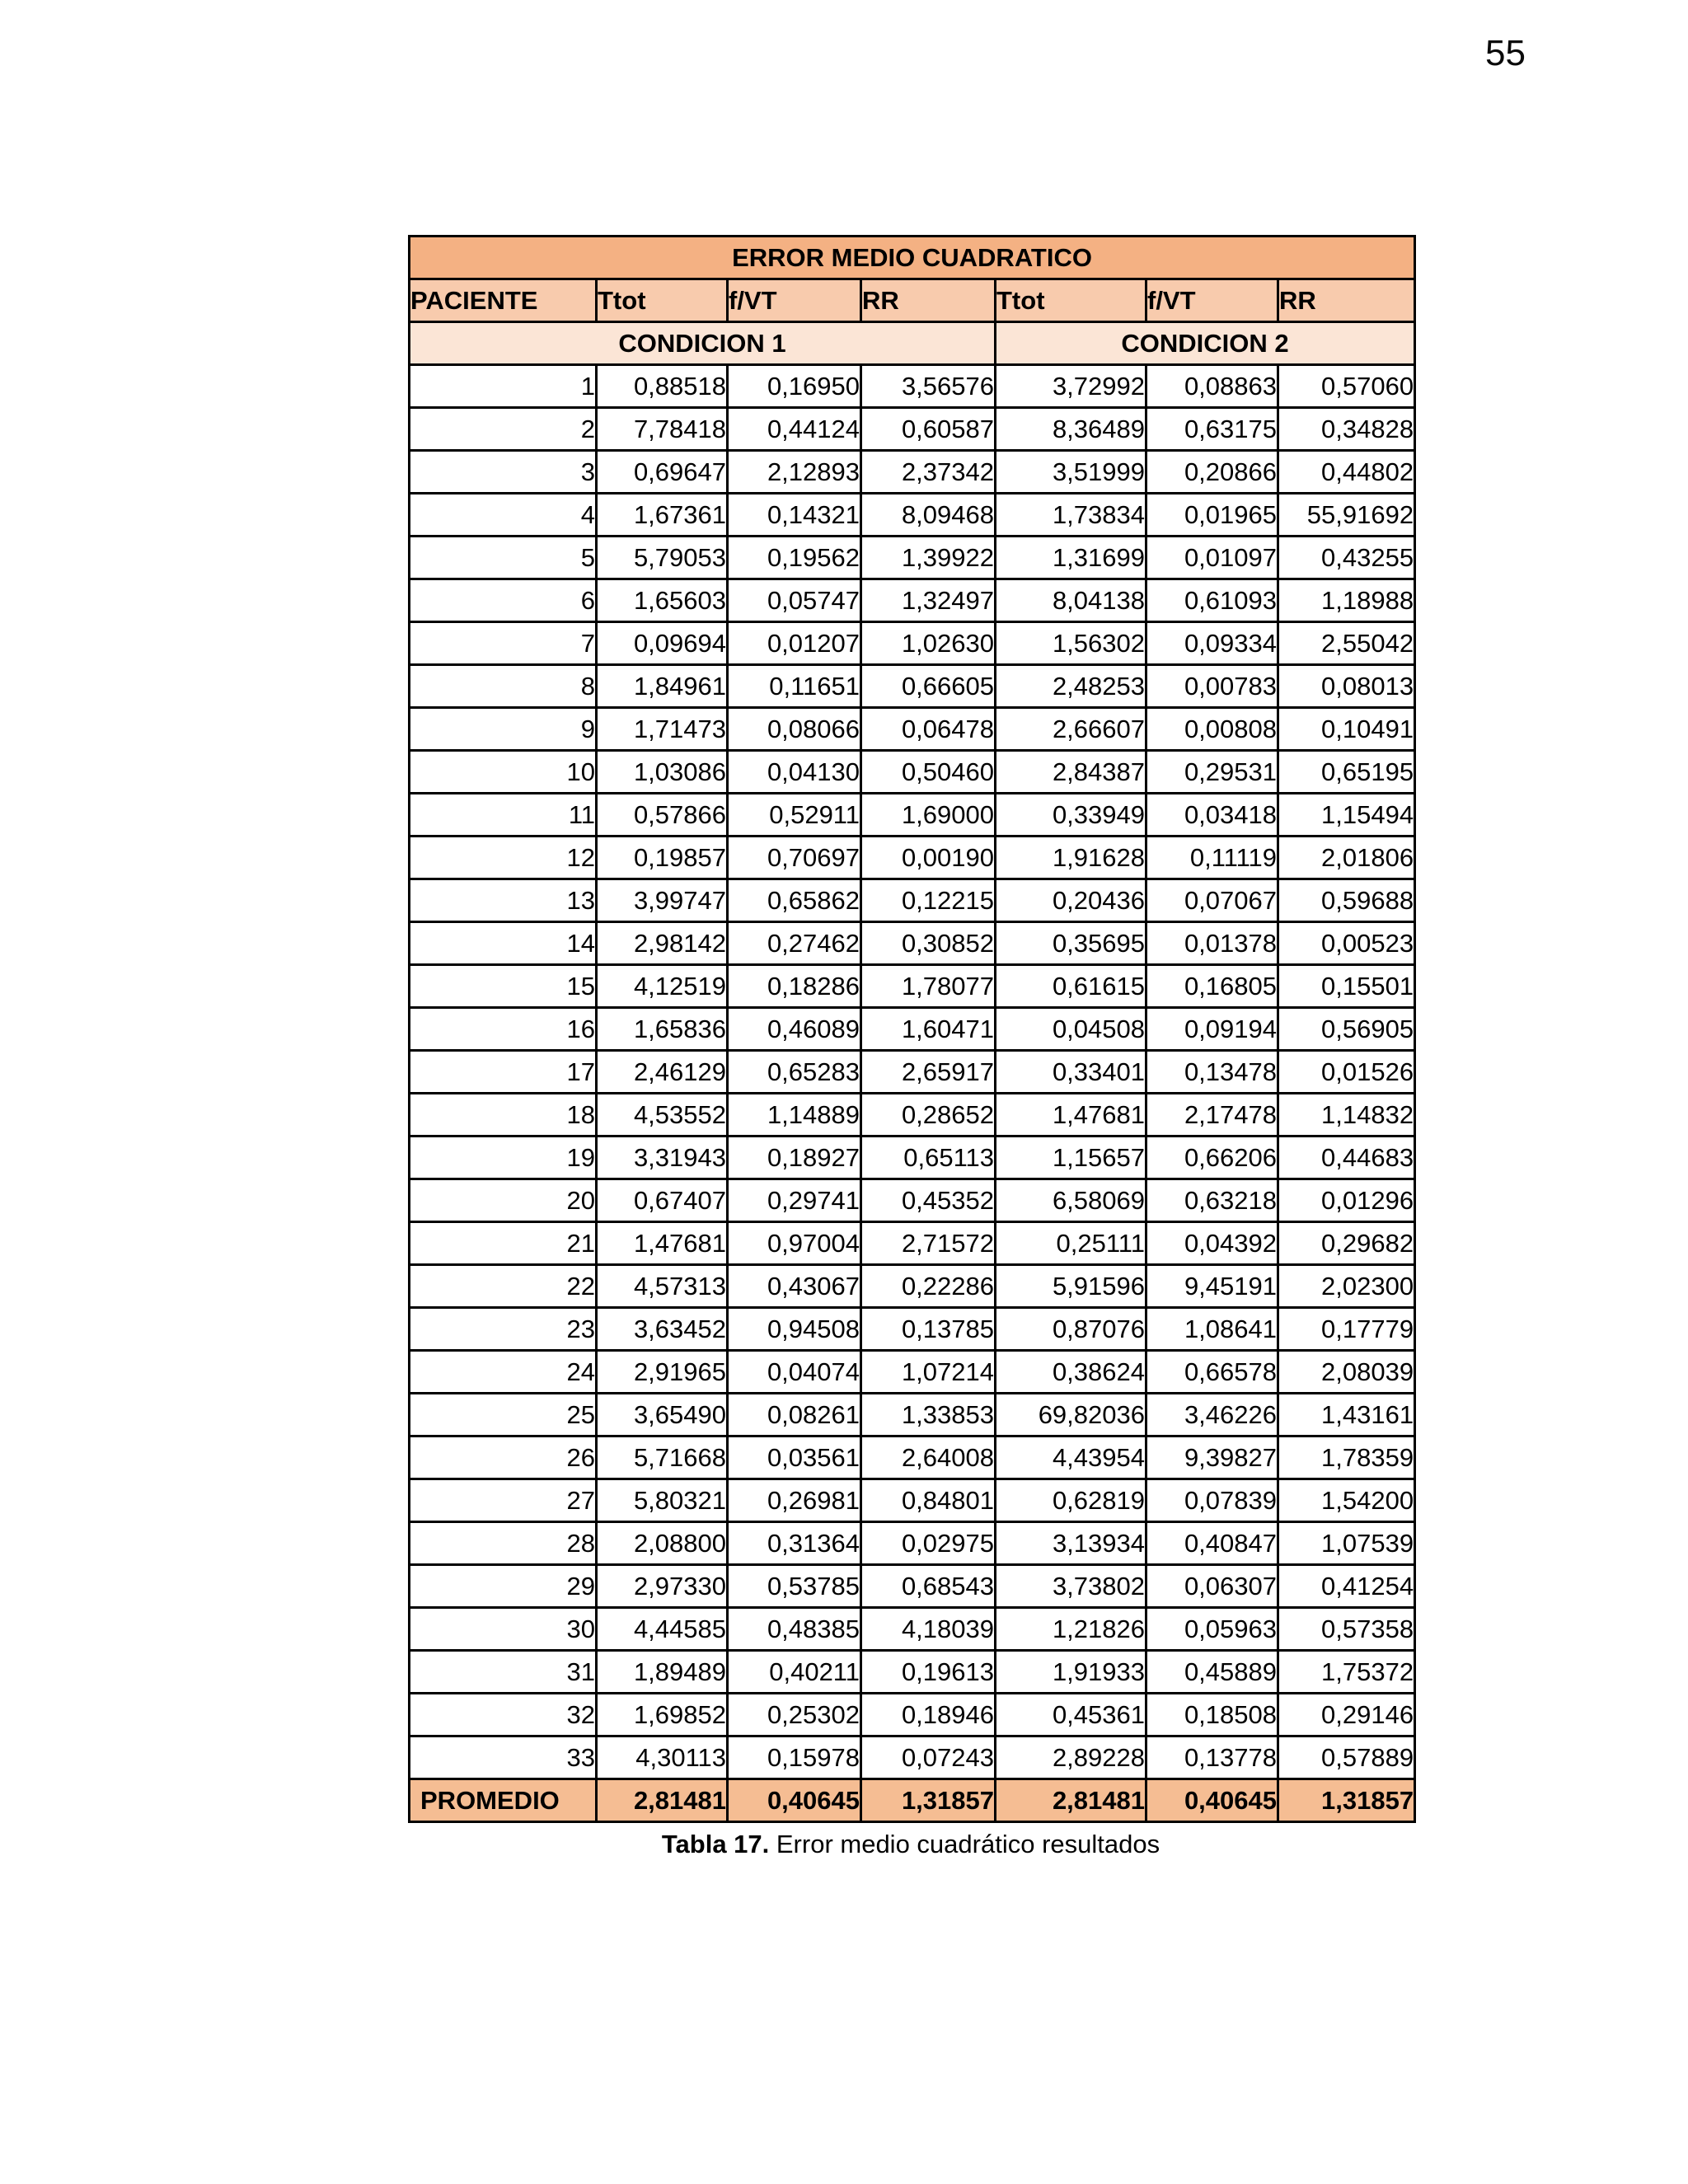 The image size is (1688, 2184). Describe the element at coordinates (503, 1157) in the screenshot. I see `paciente-cell: 19` at that location.